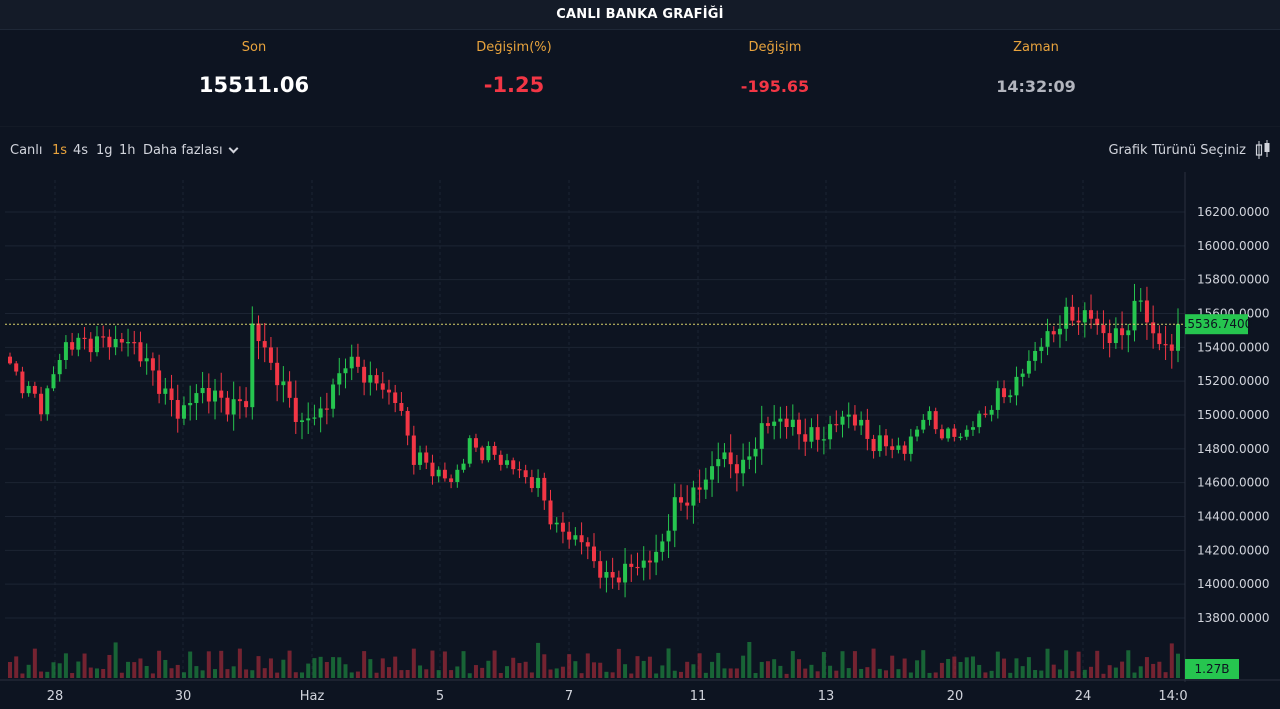 The image size is (1280, 709). What do you see at coordinates (1177, 150) in the screenshot?
I see `chart-type-selector: Grafik Türünü Seçiniz` at bounding box center [1177, 150].